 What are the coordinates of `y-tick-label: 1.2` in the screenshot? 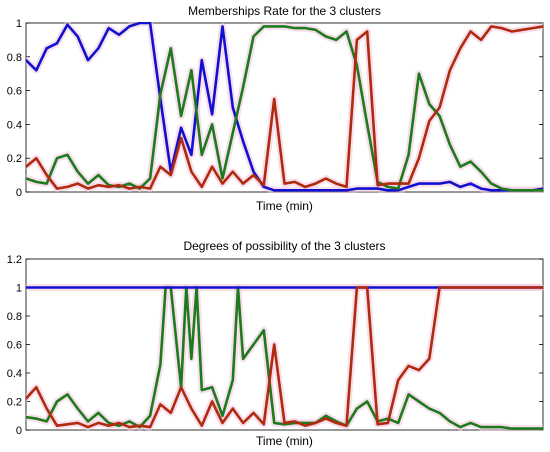 It's located at (14, 260).